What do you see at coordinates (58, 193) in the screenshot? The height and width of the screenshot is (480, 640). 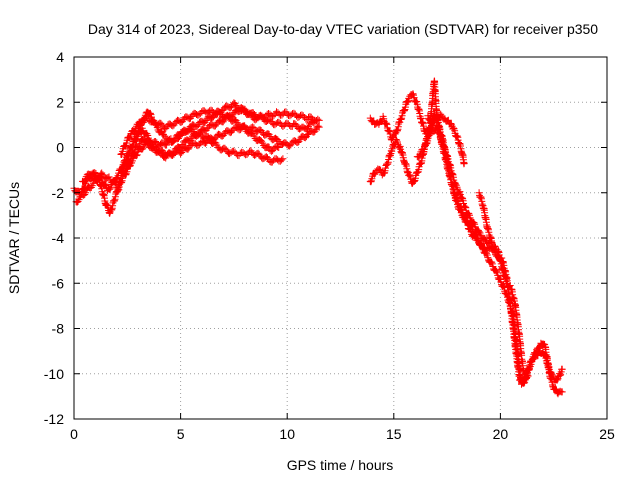 I see `y-tick-label: -2` at bounding box center [58, 193].